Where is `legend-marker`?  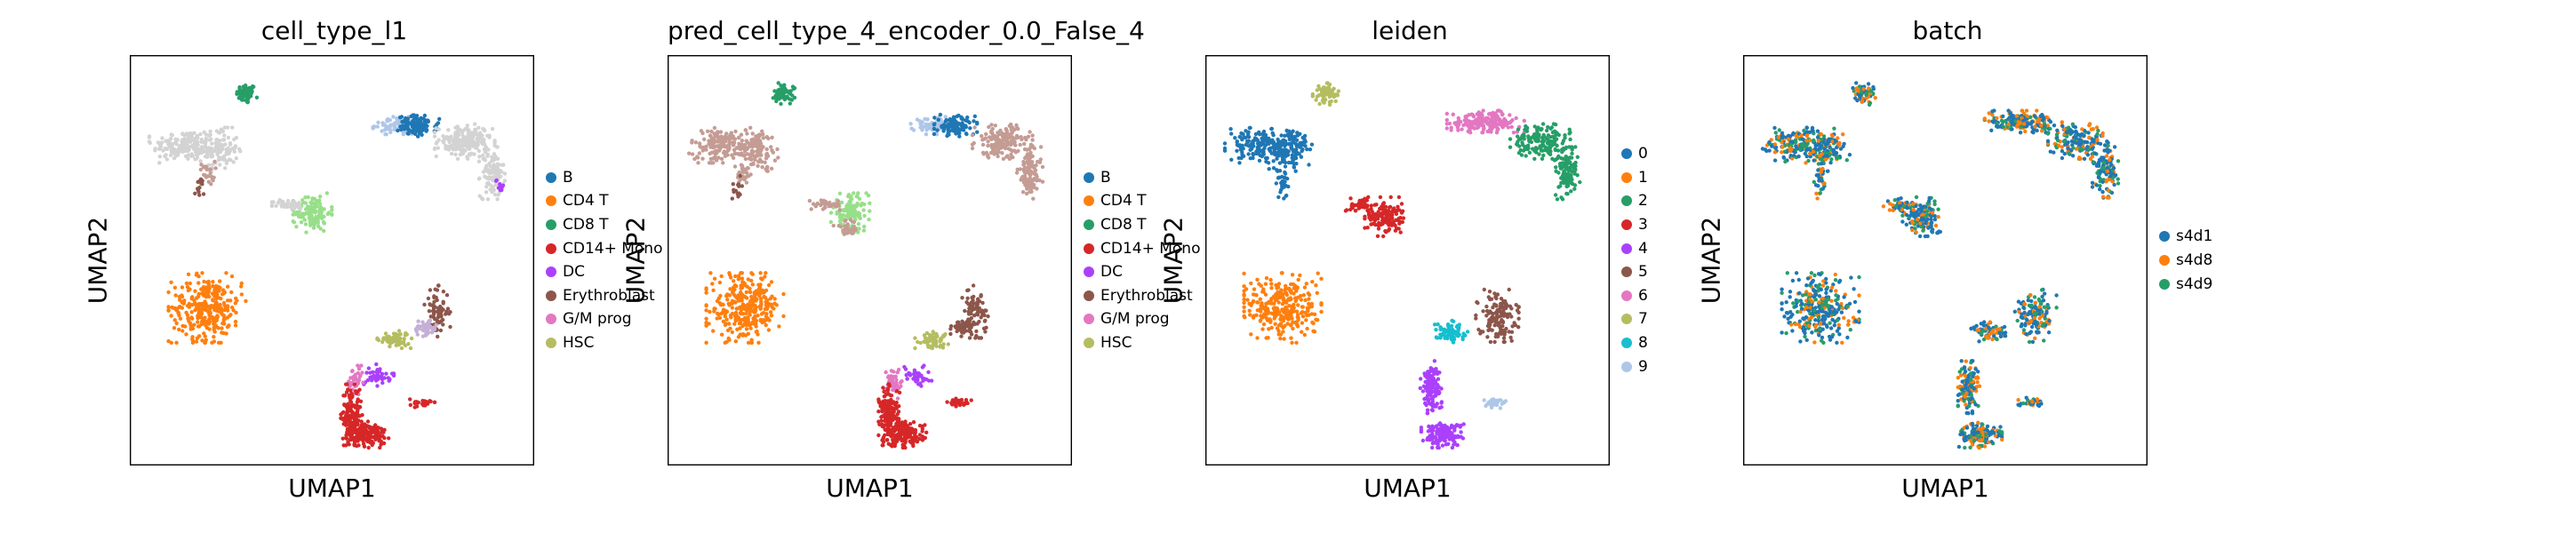
legend-marker is located at coordinates (551, 225).